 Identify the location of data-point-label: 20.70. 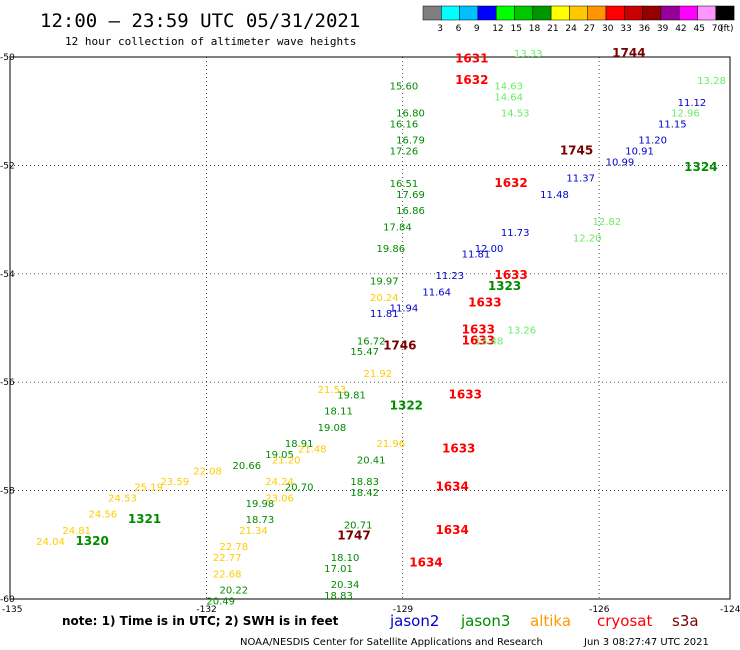
(299, 488).